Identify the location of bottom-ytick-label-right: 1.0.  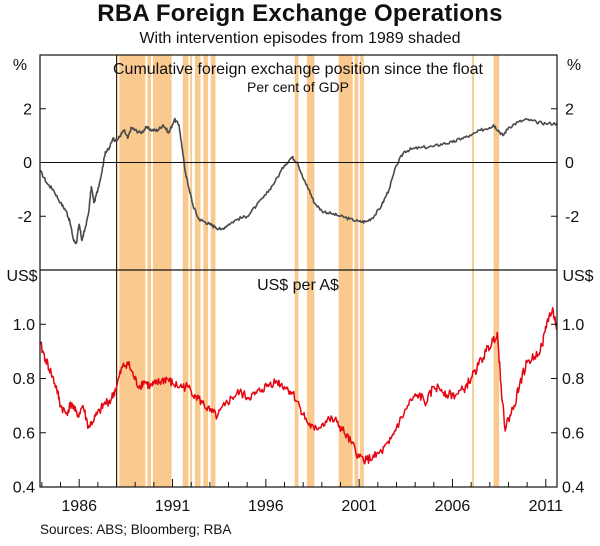
(573, 325).